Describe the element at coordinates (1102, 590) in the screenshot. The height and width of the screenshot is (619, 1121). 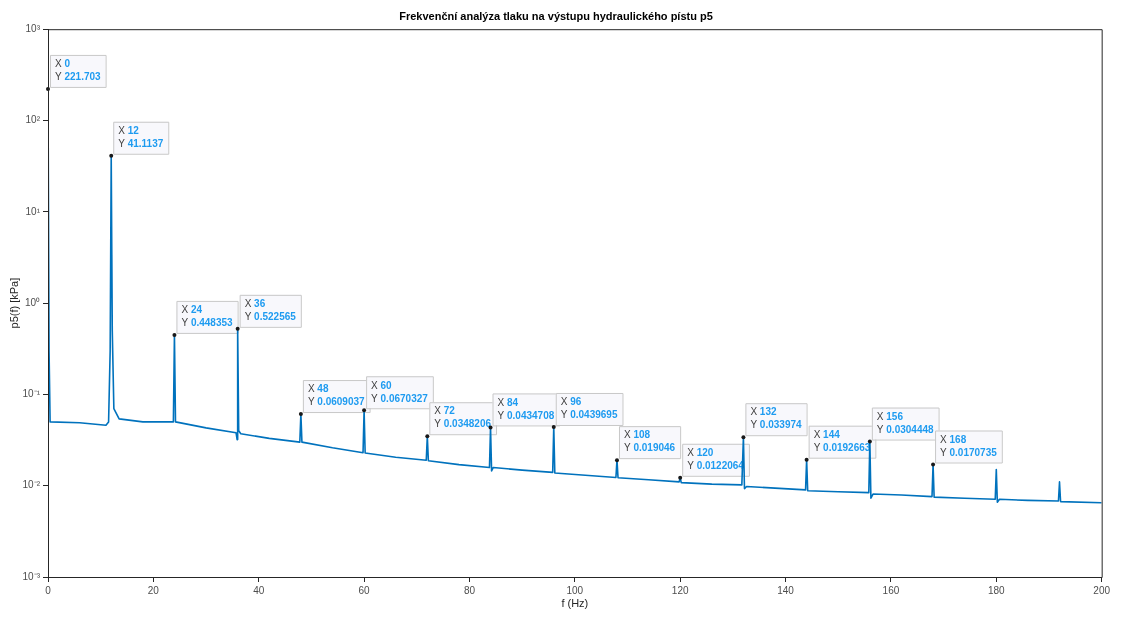
I see `x-tick-label: 200` at that location.